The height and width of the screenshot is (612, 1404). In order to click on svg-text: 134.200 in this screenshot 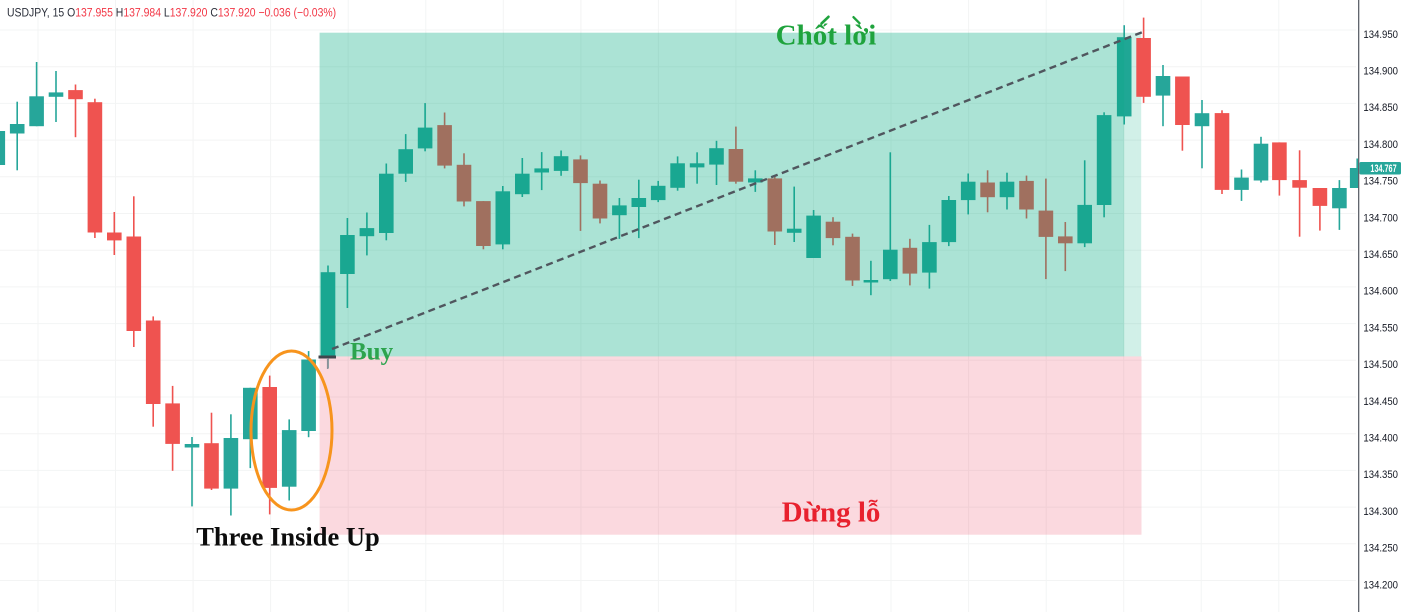, I will do `click(1380, 586)`.